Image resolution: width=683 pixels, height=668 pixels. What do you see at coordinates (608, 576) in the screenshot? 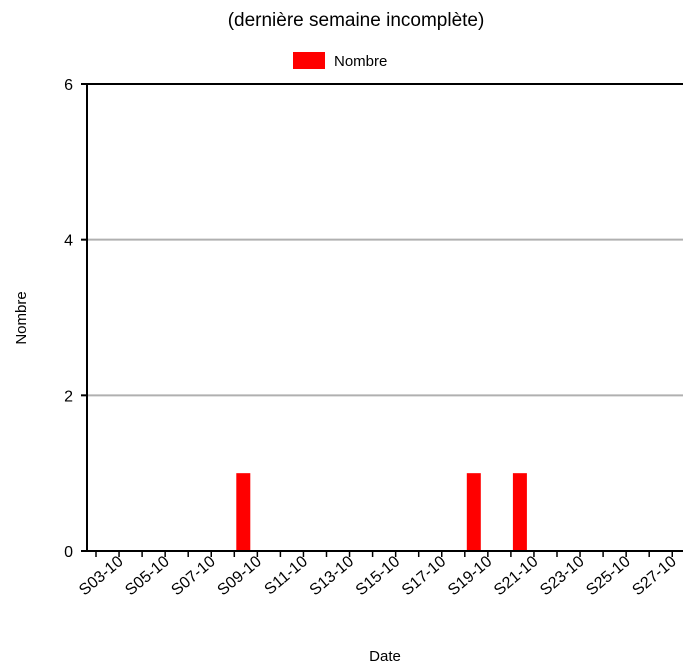
I see `x-tick-label: S25-10` at bounding box center [608, 576].